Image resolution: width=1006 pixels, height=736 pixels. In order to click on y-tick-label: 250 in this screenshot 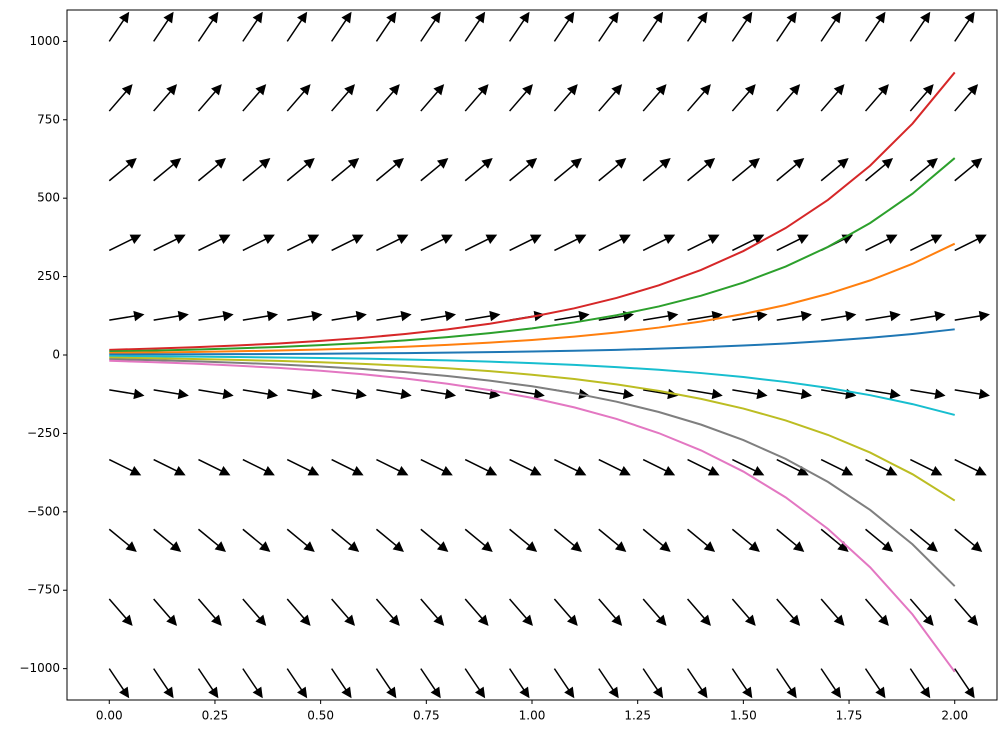, I will do `click(48, 276)`.